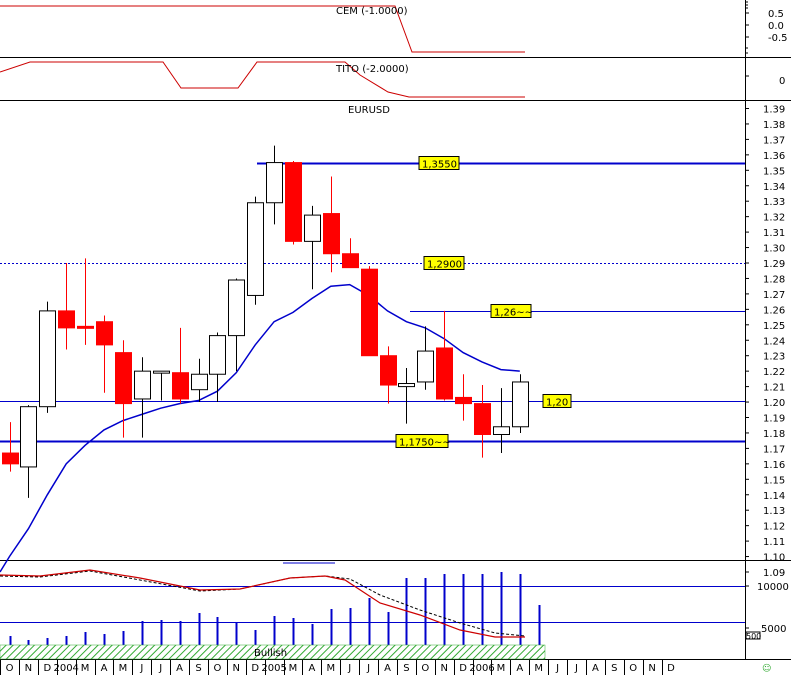  What do you see at coordinates (614, 668) in the screenshot?
I see `x-tick-label: S` at bounding box center [614, 668].